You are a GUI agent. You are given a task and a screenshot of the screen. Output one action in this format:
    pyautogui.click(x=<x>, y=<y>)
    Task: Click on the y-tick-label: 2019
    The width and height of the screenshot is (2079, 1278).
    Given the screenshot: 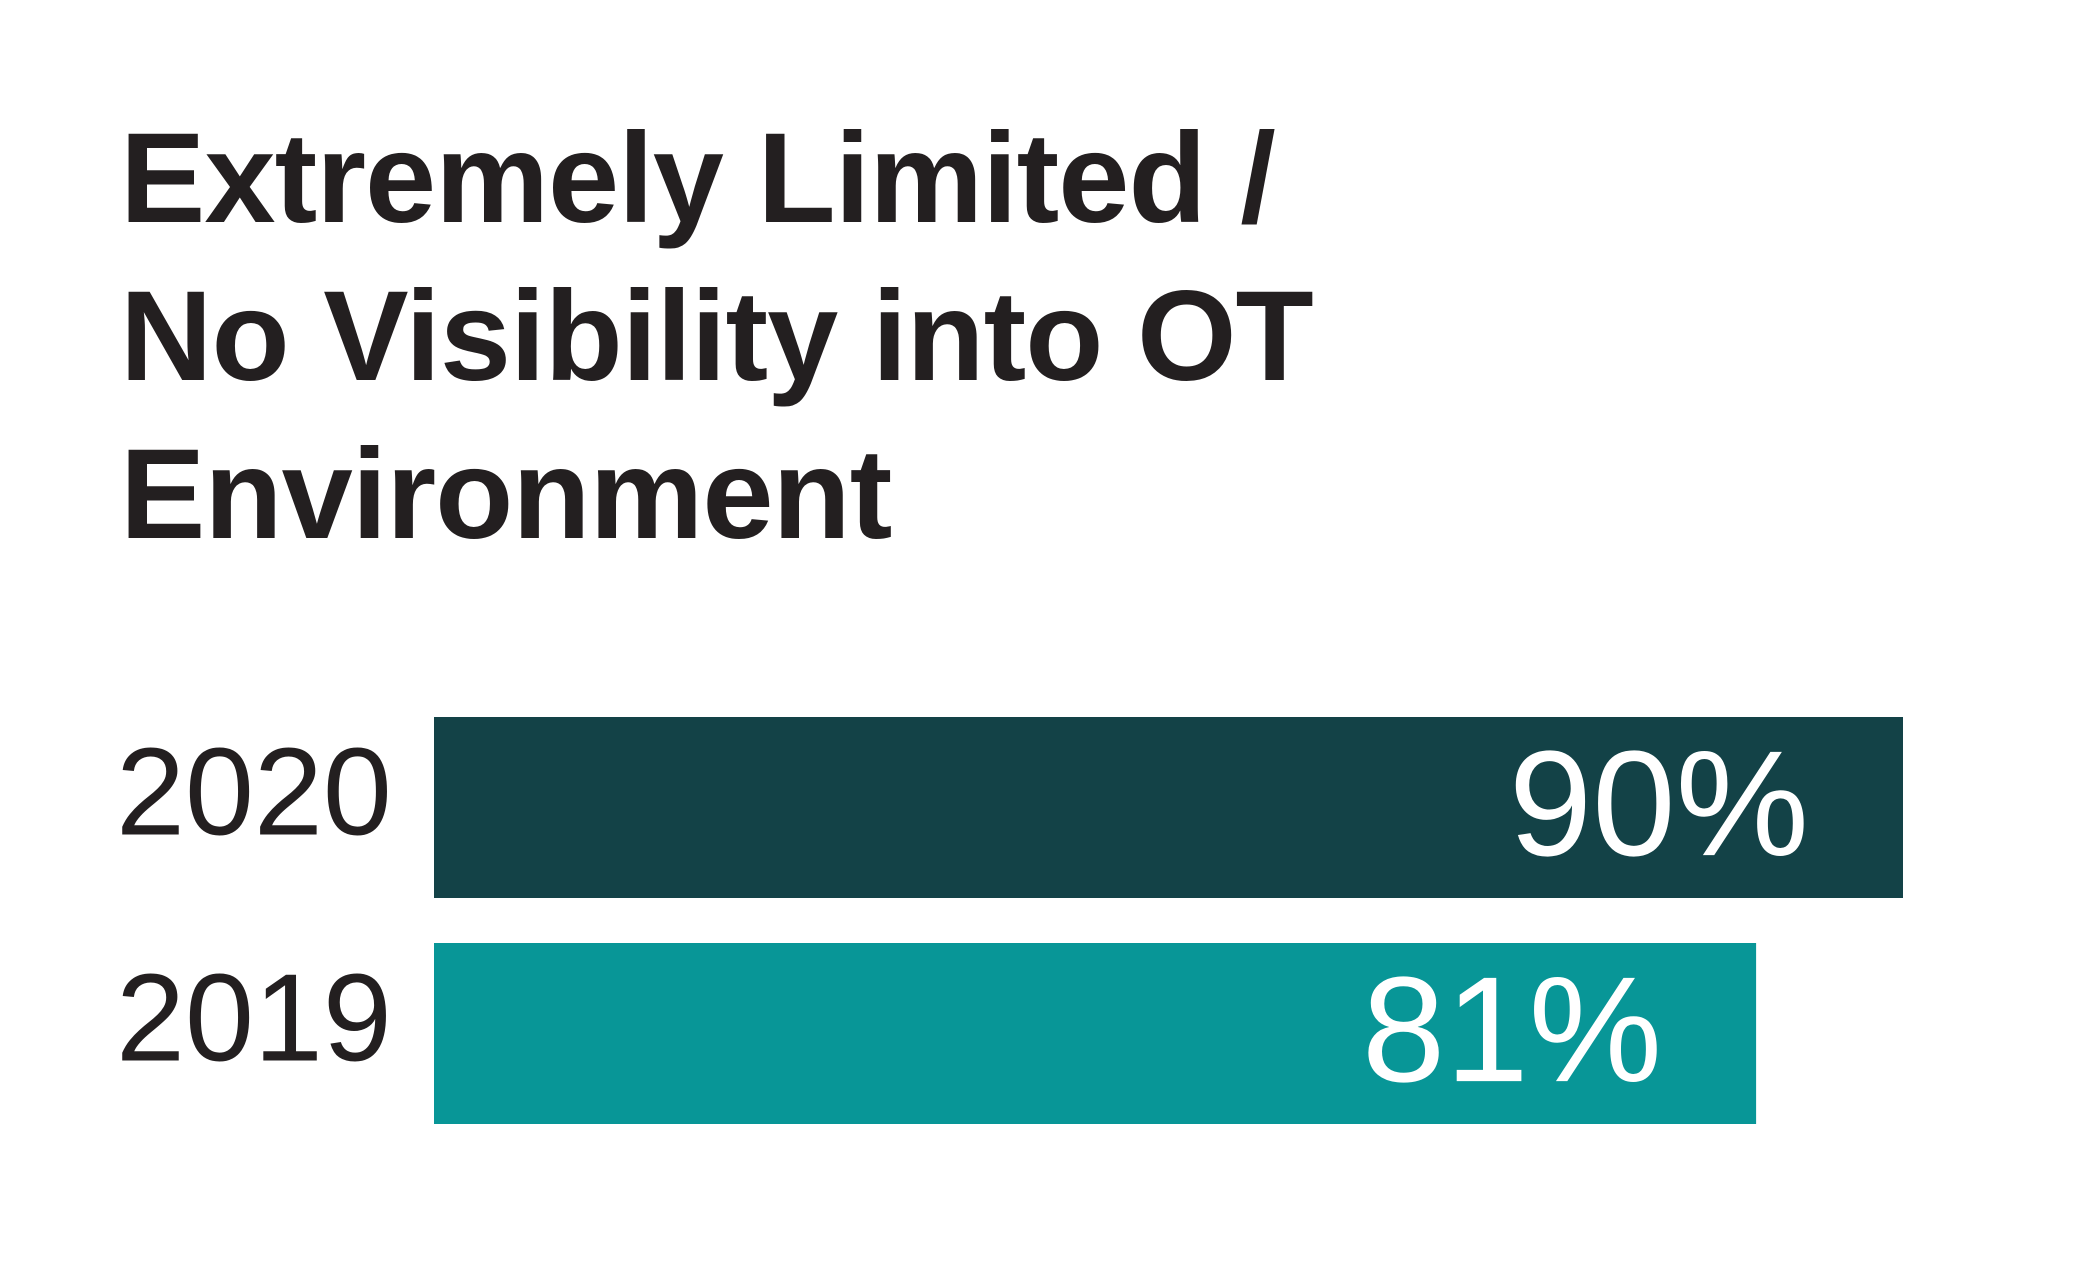 What is the action you would take?
    pyautogui.click(x=254, y=1018)
    